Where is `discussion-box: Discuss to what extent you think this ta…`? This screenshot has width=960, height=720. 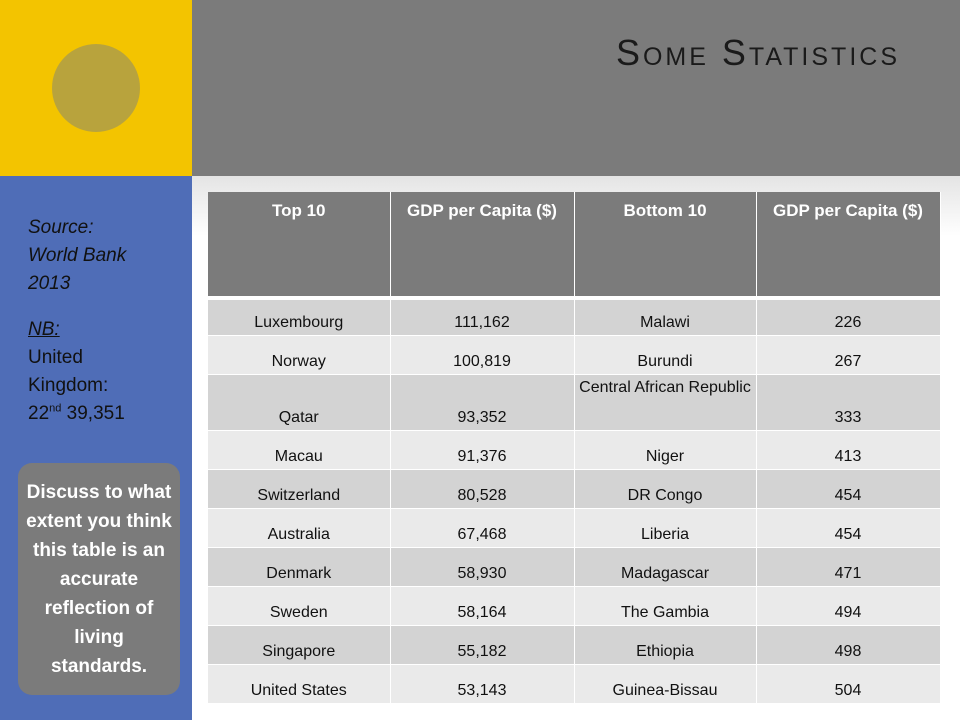 discussion-box: Discuss to what extent you think this ta… is located at coordinates (99, 579).